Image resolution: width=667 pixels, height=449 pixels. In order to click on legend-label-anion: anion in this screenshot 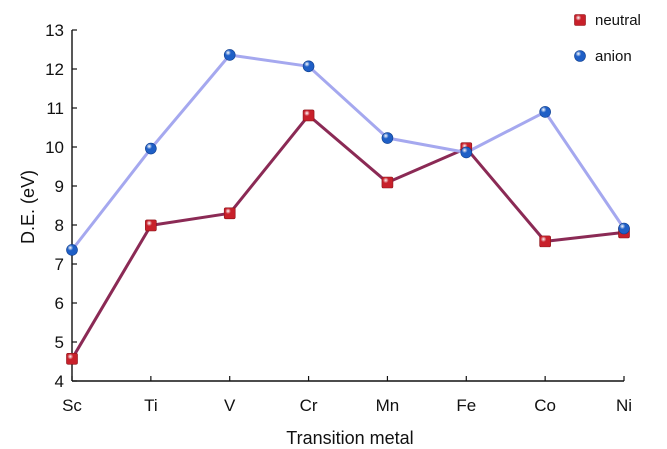, I will do `click(613, 56)`.